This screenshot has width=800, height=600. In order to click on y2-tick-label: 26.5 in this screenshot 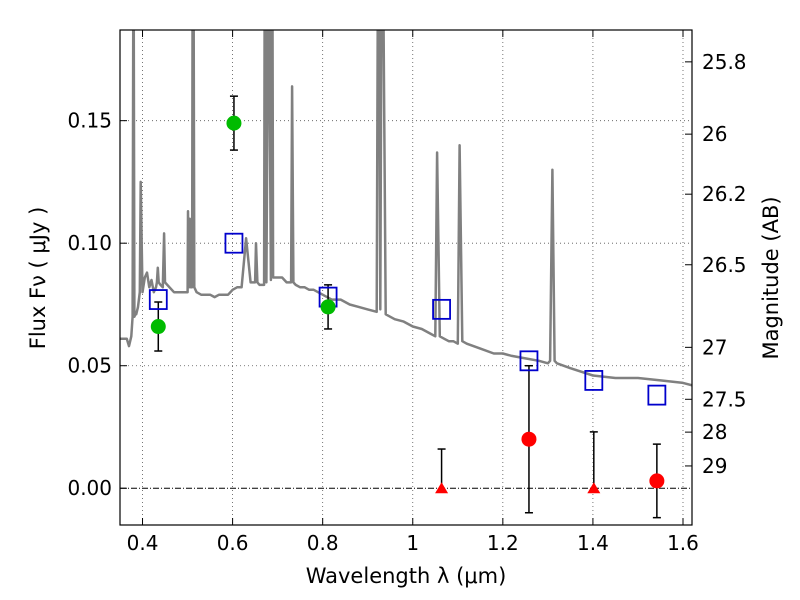, I will do `click(724, 265)`.